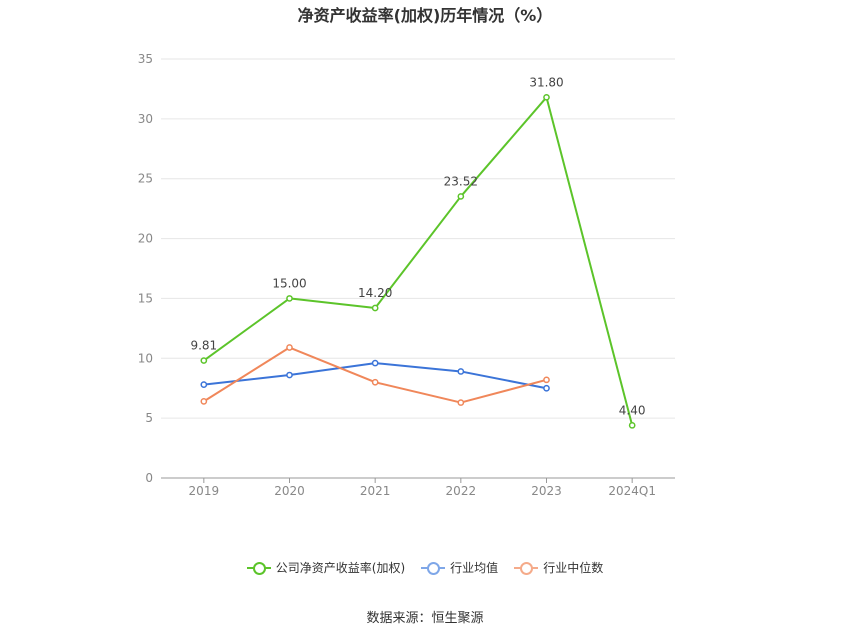 The image size is (850, 637). What do you see at coordinates (145, 298) in the screenshot?
I see `y-tick-label: 15` at bounding box center [145, 298].